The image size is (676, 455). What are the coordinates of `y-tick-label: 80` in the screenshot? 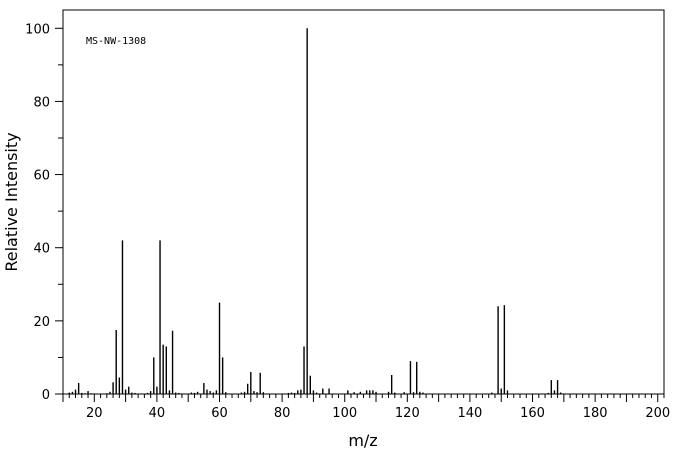 It's located at (41, 102).